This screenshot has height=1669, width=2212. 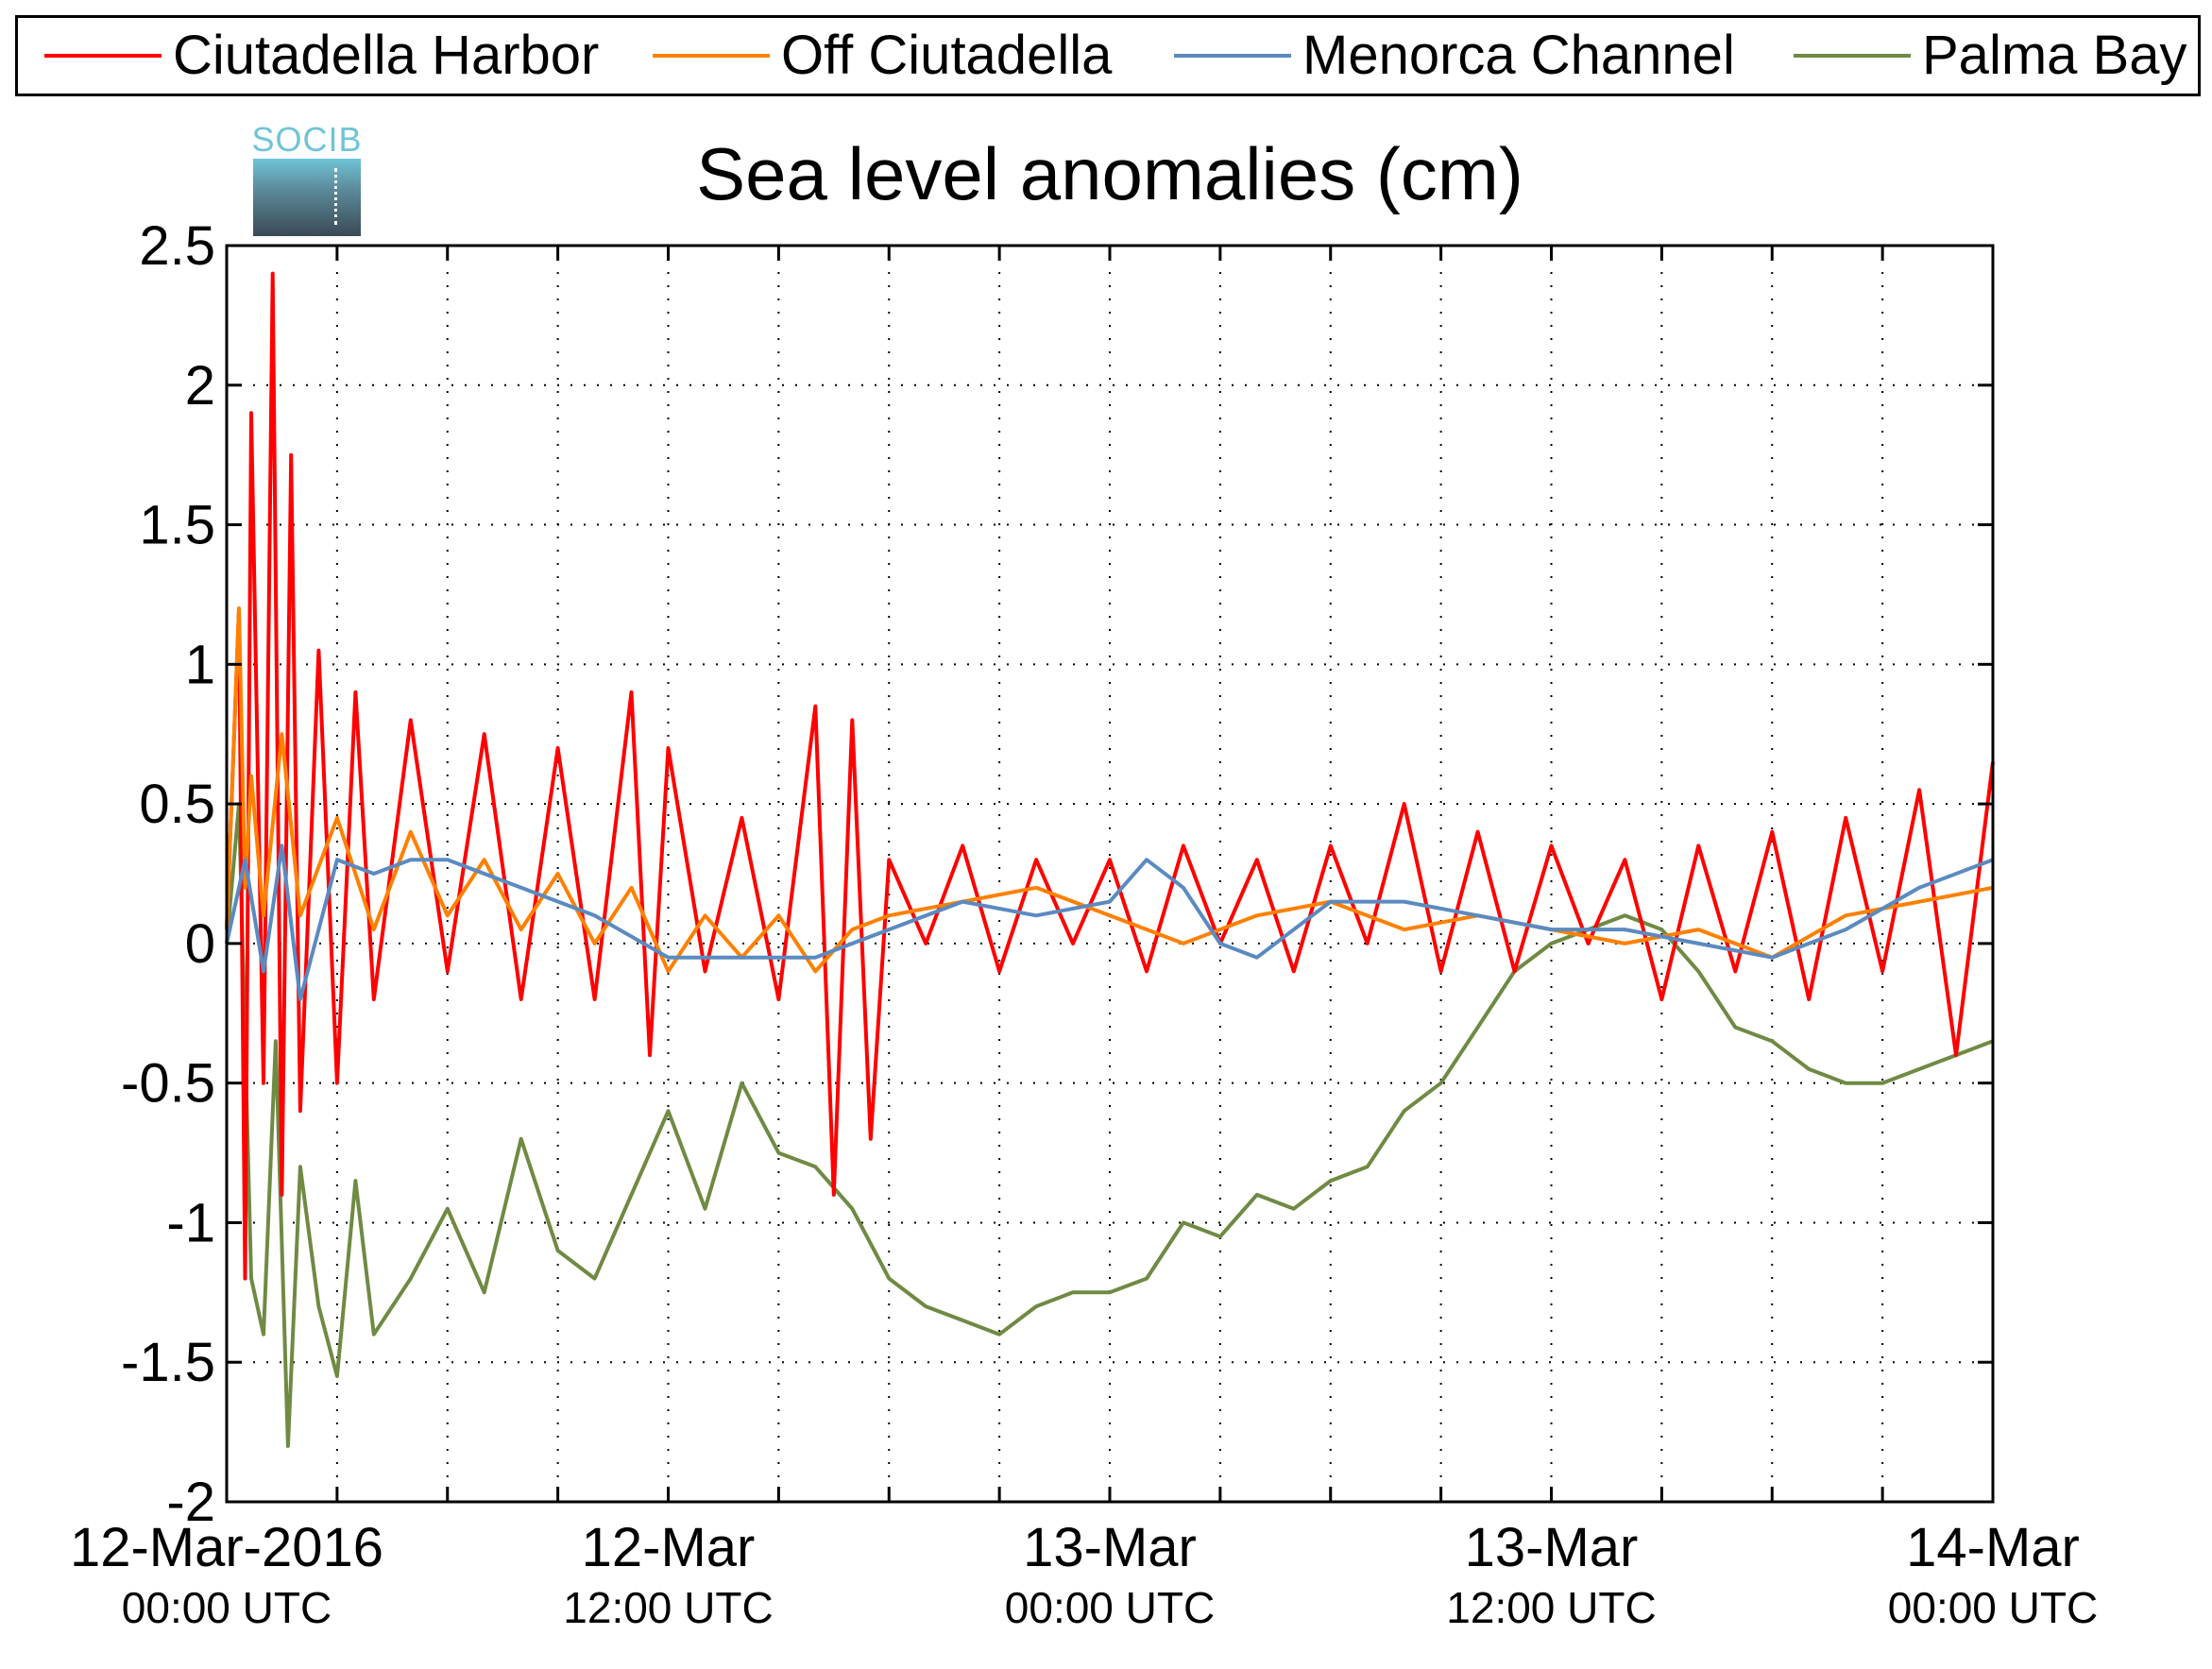 What do you see at coordinates (307, 198) in the screenshot?
I see `logo-graphic` at bounding box center [307, 198].